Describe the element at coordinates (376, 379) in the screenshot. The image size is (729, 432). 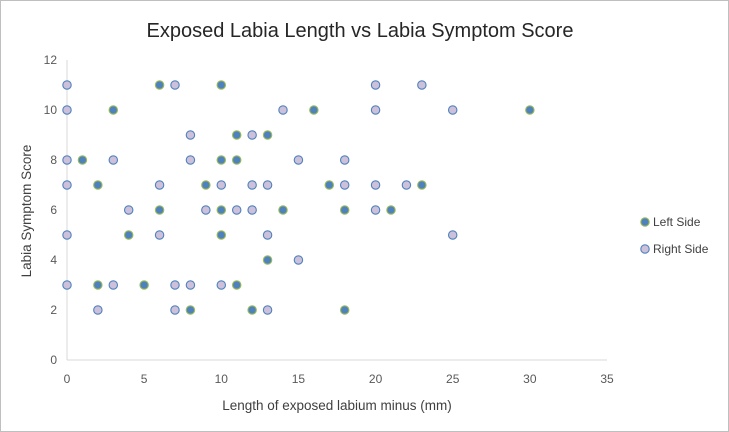
I see `x-tick-label: 20` at that location.